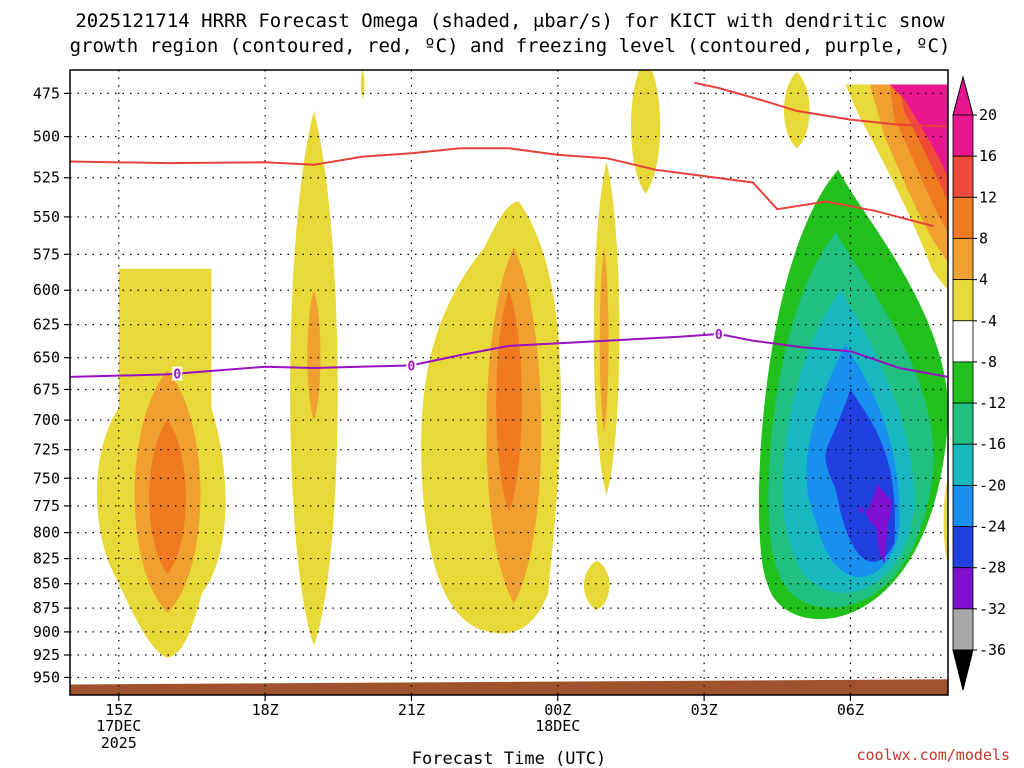  I want to click on x-tick-label: 18Z, so click(265, 710).